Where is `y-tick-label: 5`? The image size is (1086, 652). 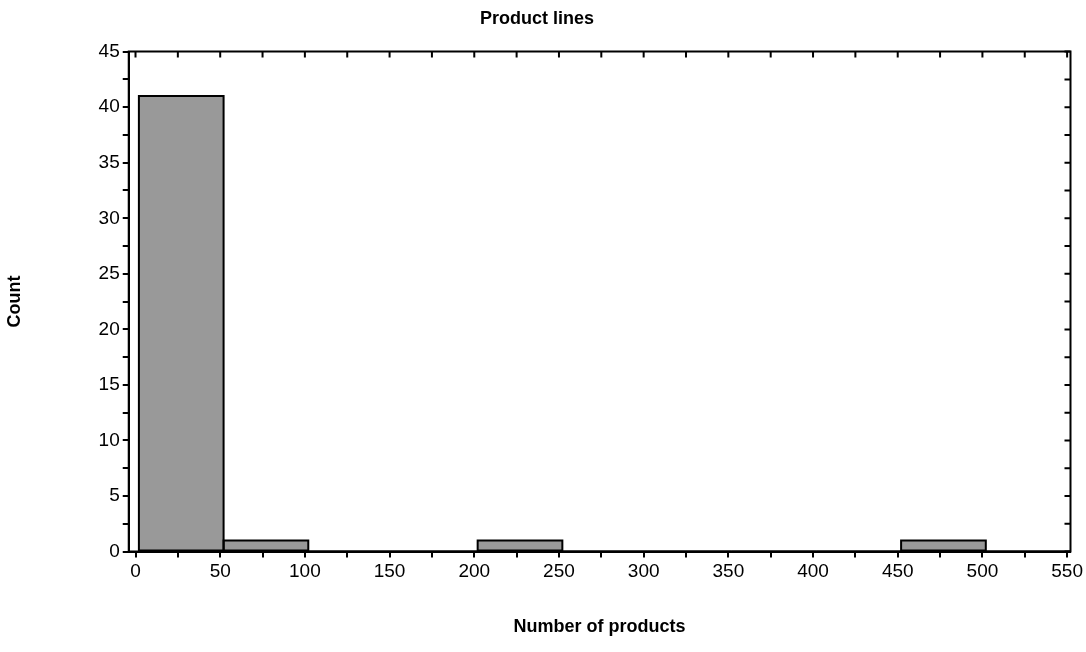
y-tick-label: 5 is located at coordinates (114, 495).